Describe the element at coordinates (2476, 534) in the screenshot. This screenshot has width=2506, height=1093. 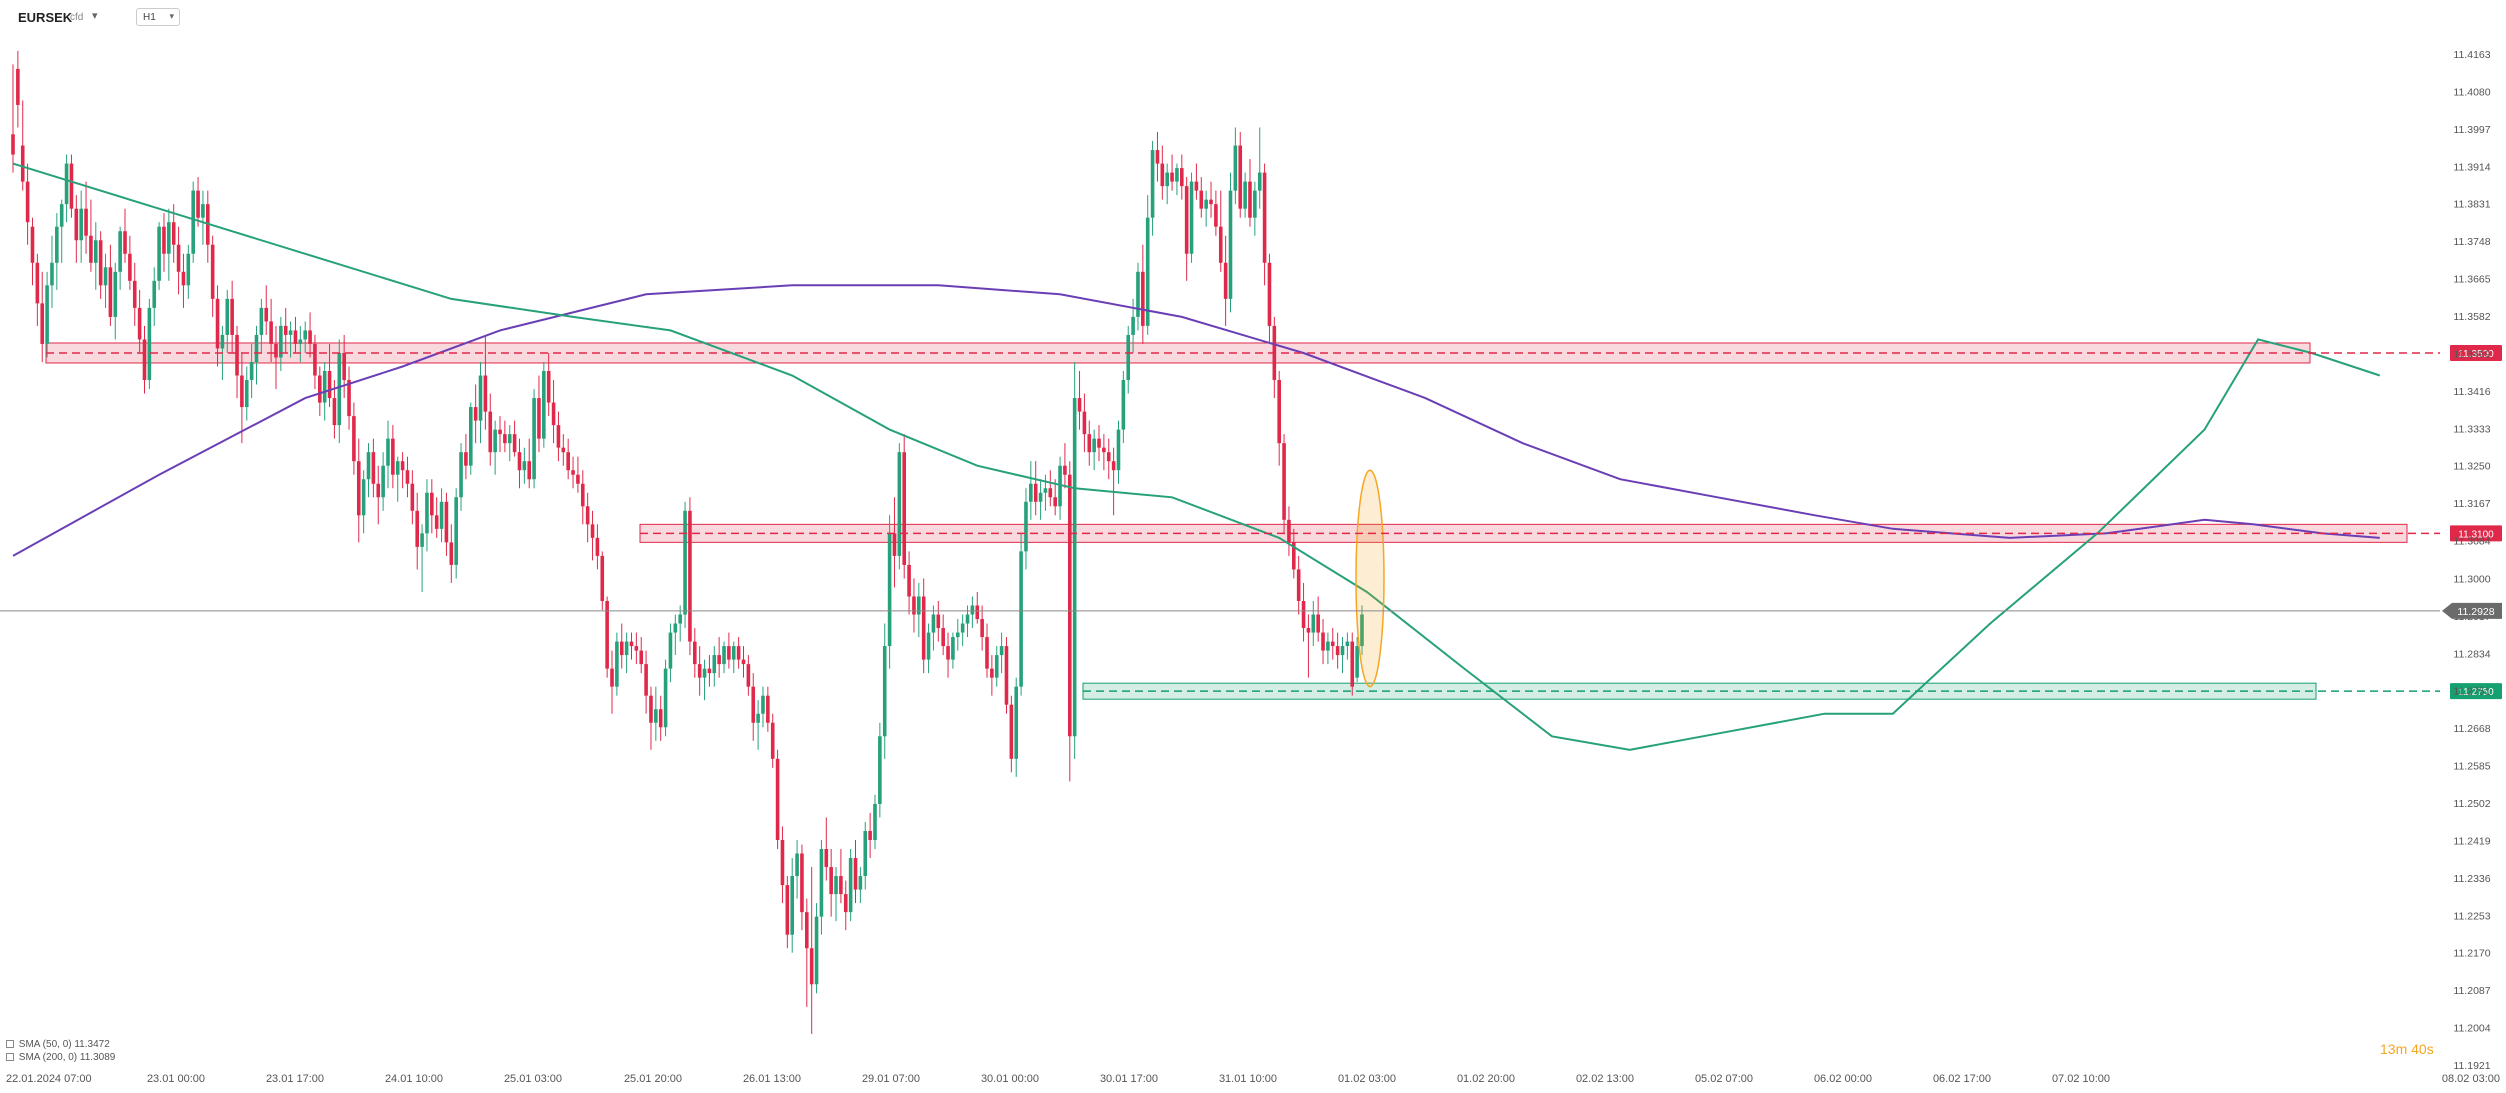
I see `level-label-resistance-lower: 11.3100` at that location.